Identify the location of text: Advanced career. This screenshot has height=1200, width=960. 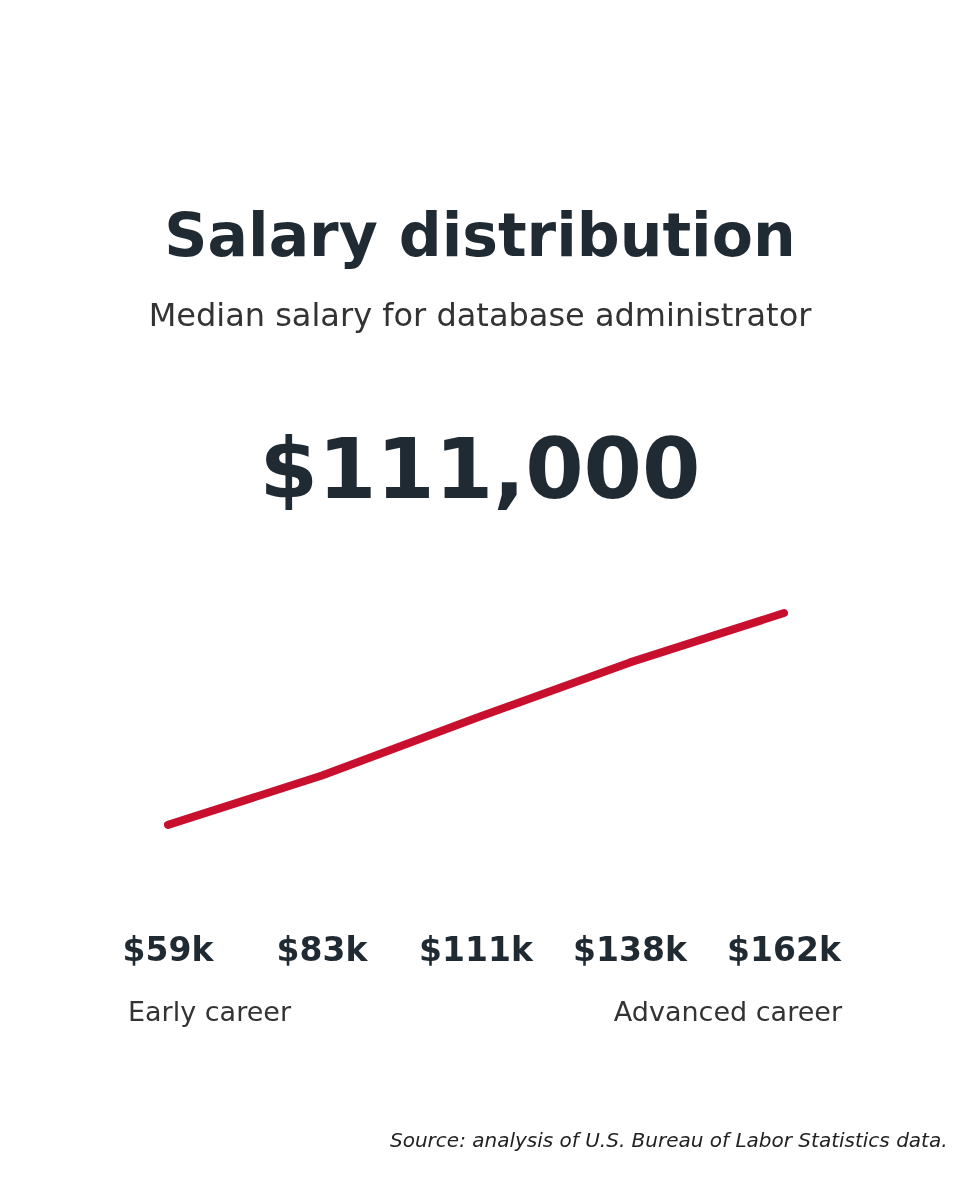
(727, 1011).